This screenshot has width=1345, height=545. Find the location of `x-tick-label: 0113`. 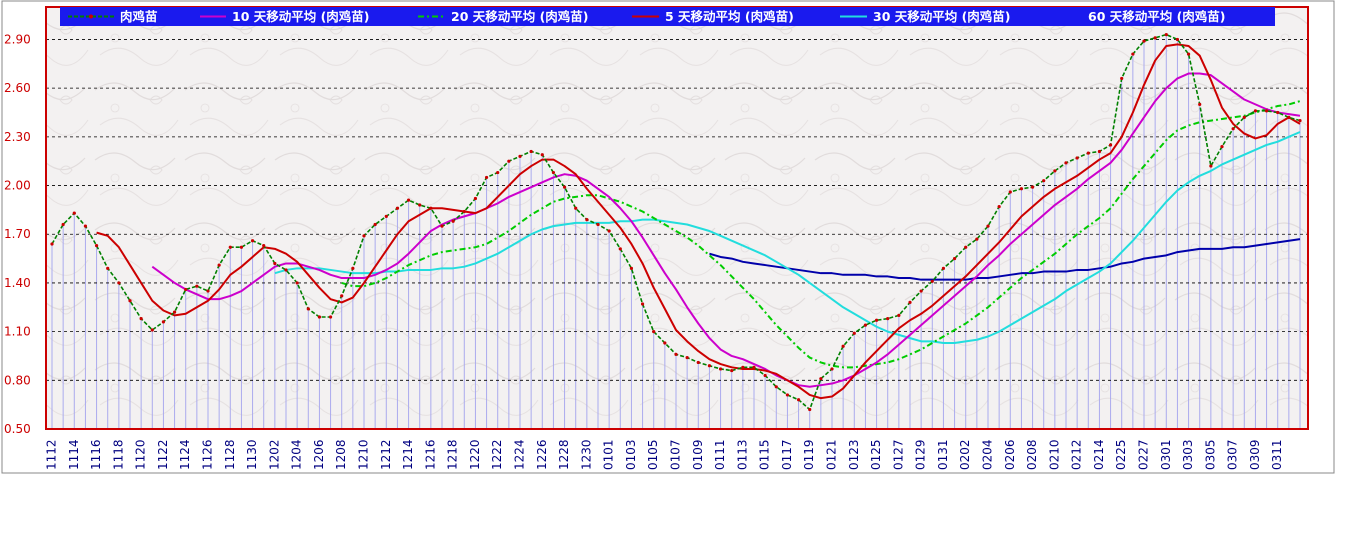

x-tick-label: 0113 is located at coordinates (742, 454).